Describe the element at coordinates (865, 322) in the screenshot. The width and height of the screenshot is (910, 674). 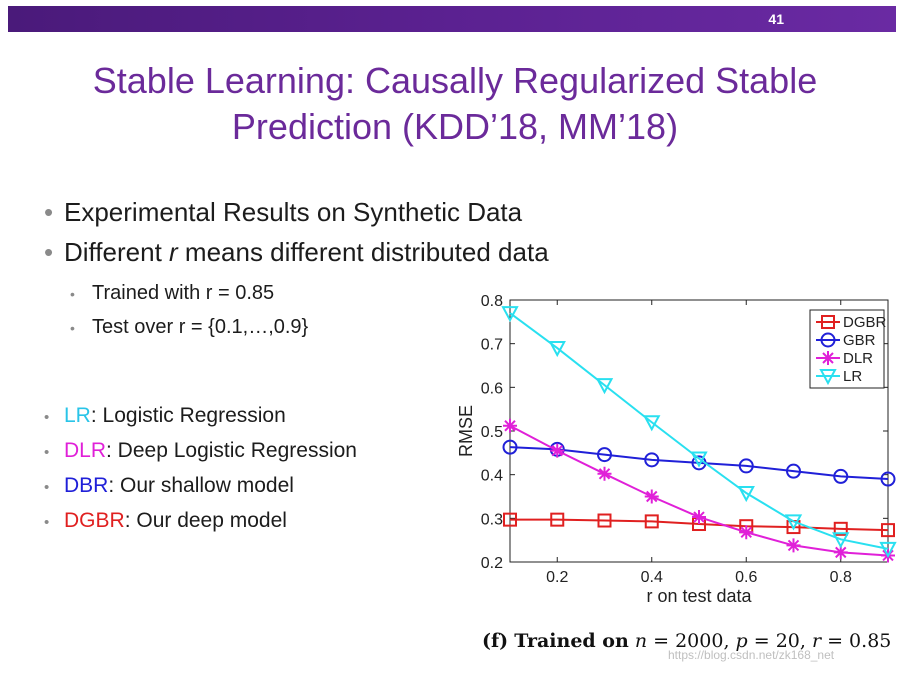
I see `legend-label-dgbr: DGBR` at that location.